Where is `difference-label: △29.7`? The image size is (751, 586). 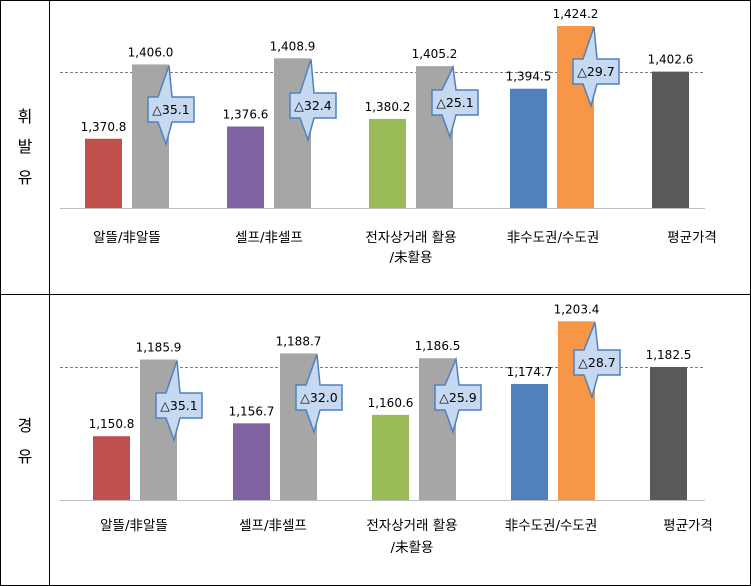
difference-label: △29.7 is located at coordinates (595, 71).